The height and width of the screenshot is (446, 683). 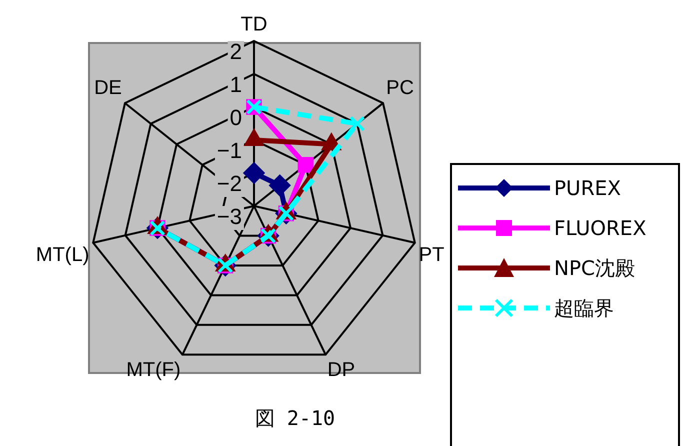 What do you see at coordinates (595, 268) in the screenshot?
I see `legend-label: NPC沈殿` at bounding box center [595, 268].